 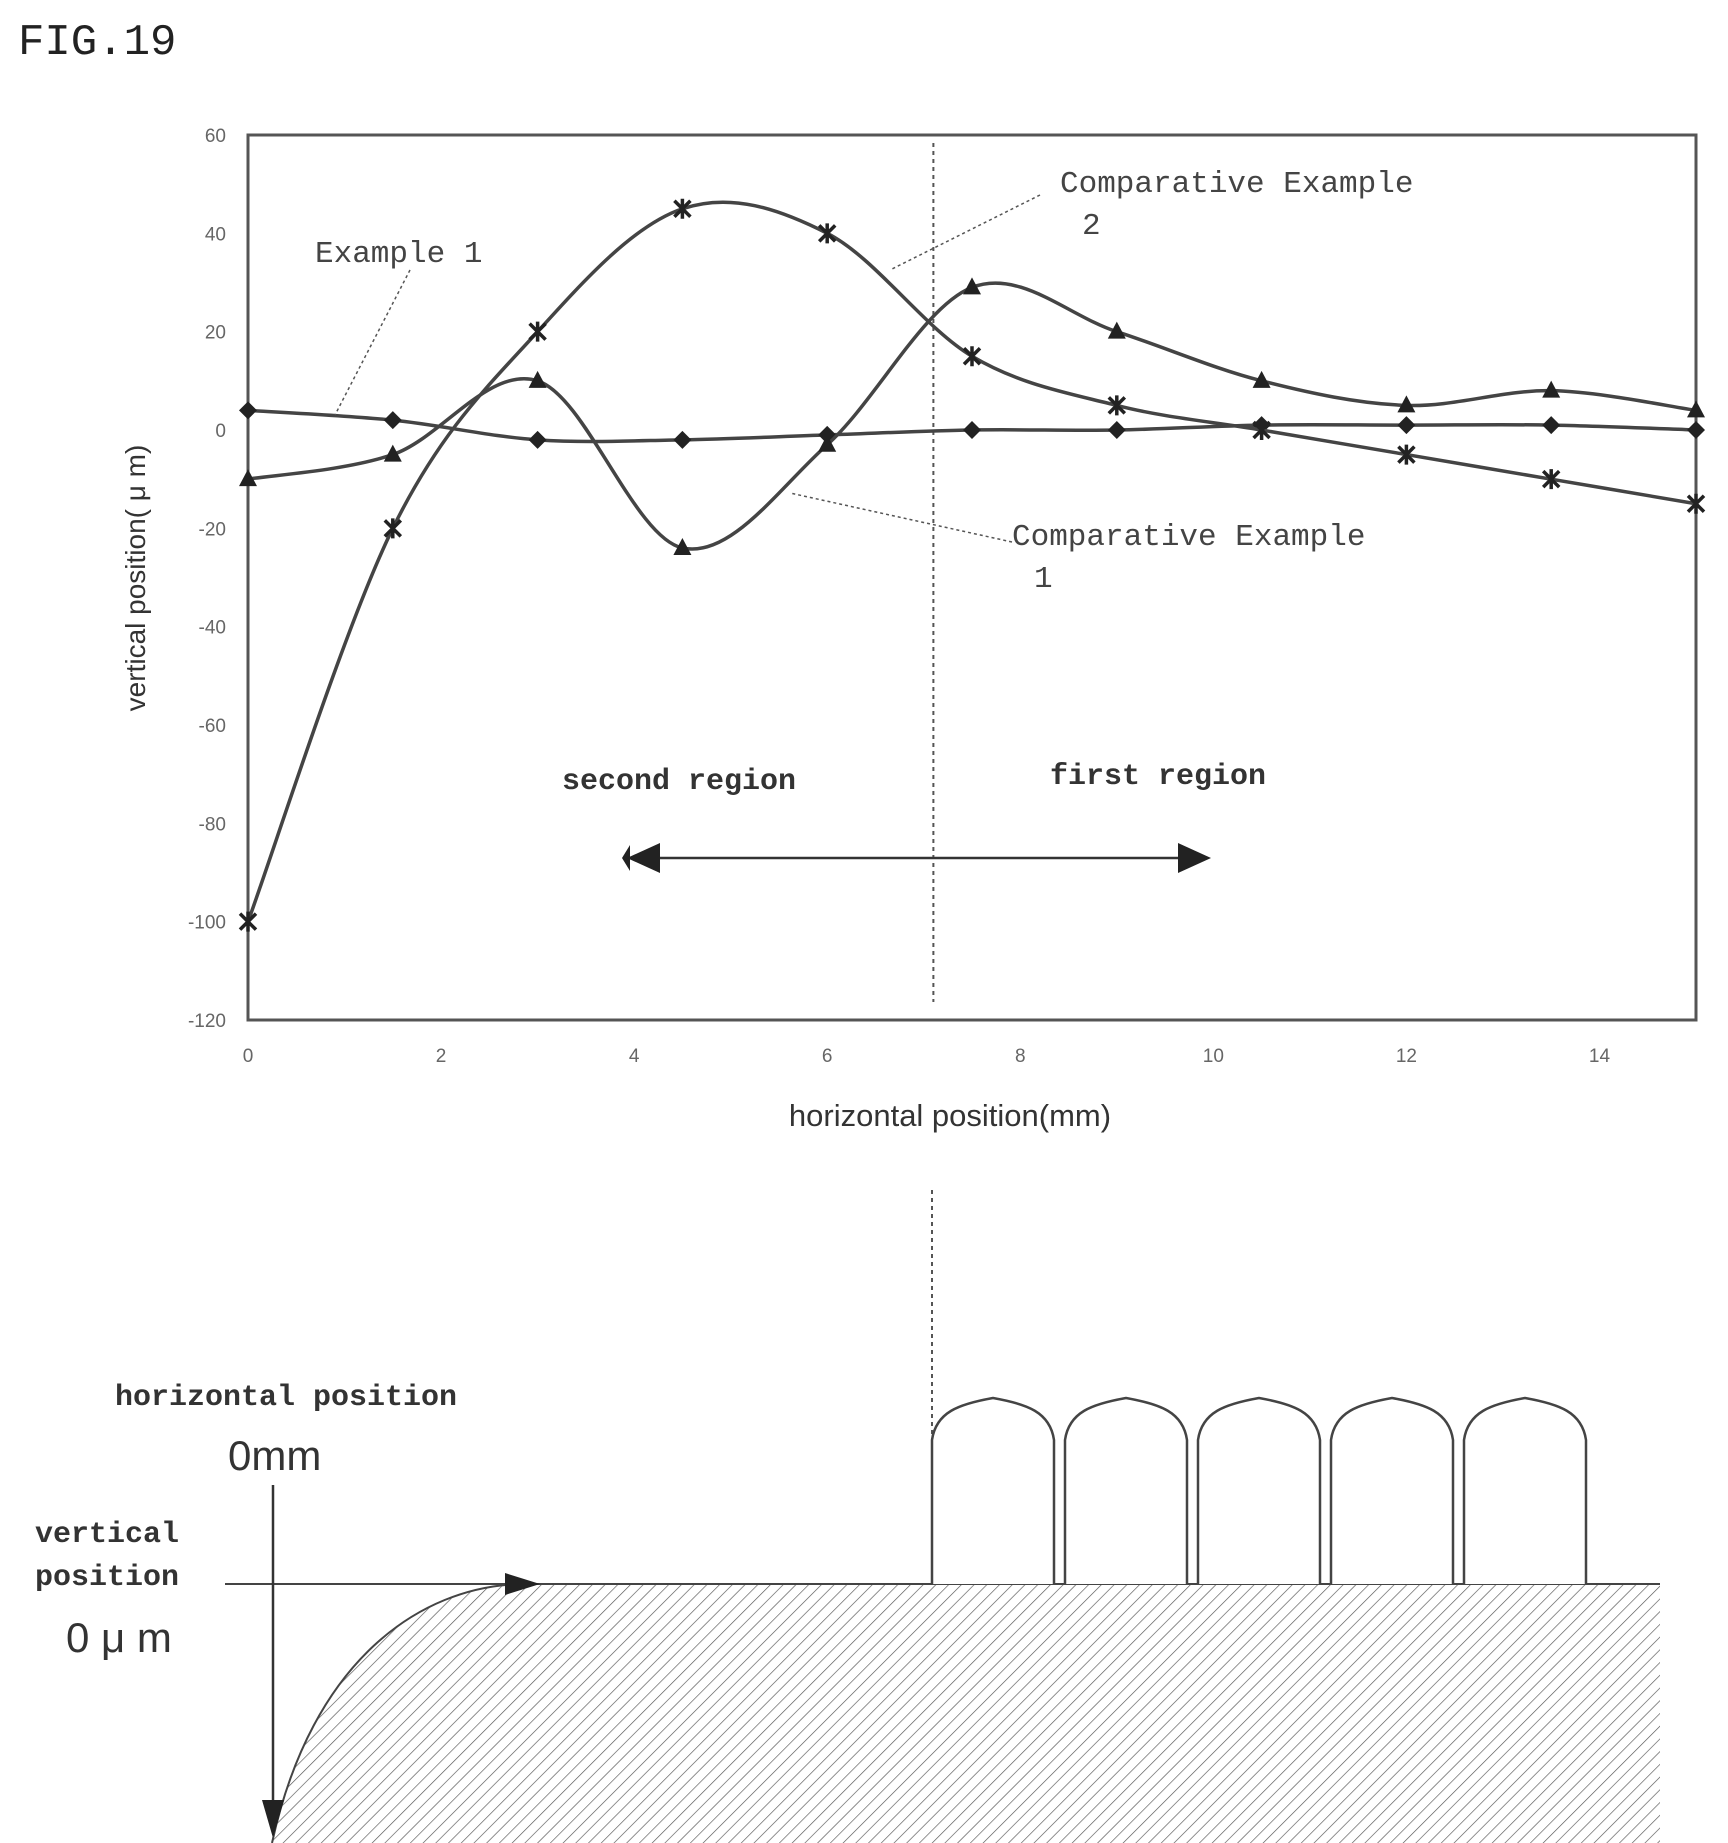 What do you see at coordinates (1600, 1056) in the screenshot?
I see `x-tick-label: 14` at bounding box center [1600, 1056].